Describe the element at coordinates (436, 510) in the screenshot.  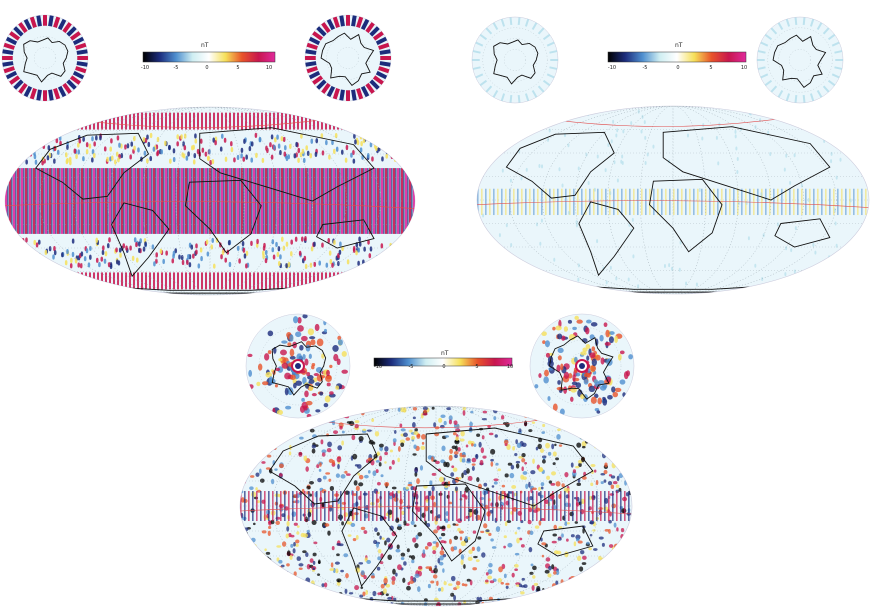
I see `contour-line` at that location.